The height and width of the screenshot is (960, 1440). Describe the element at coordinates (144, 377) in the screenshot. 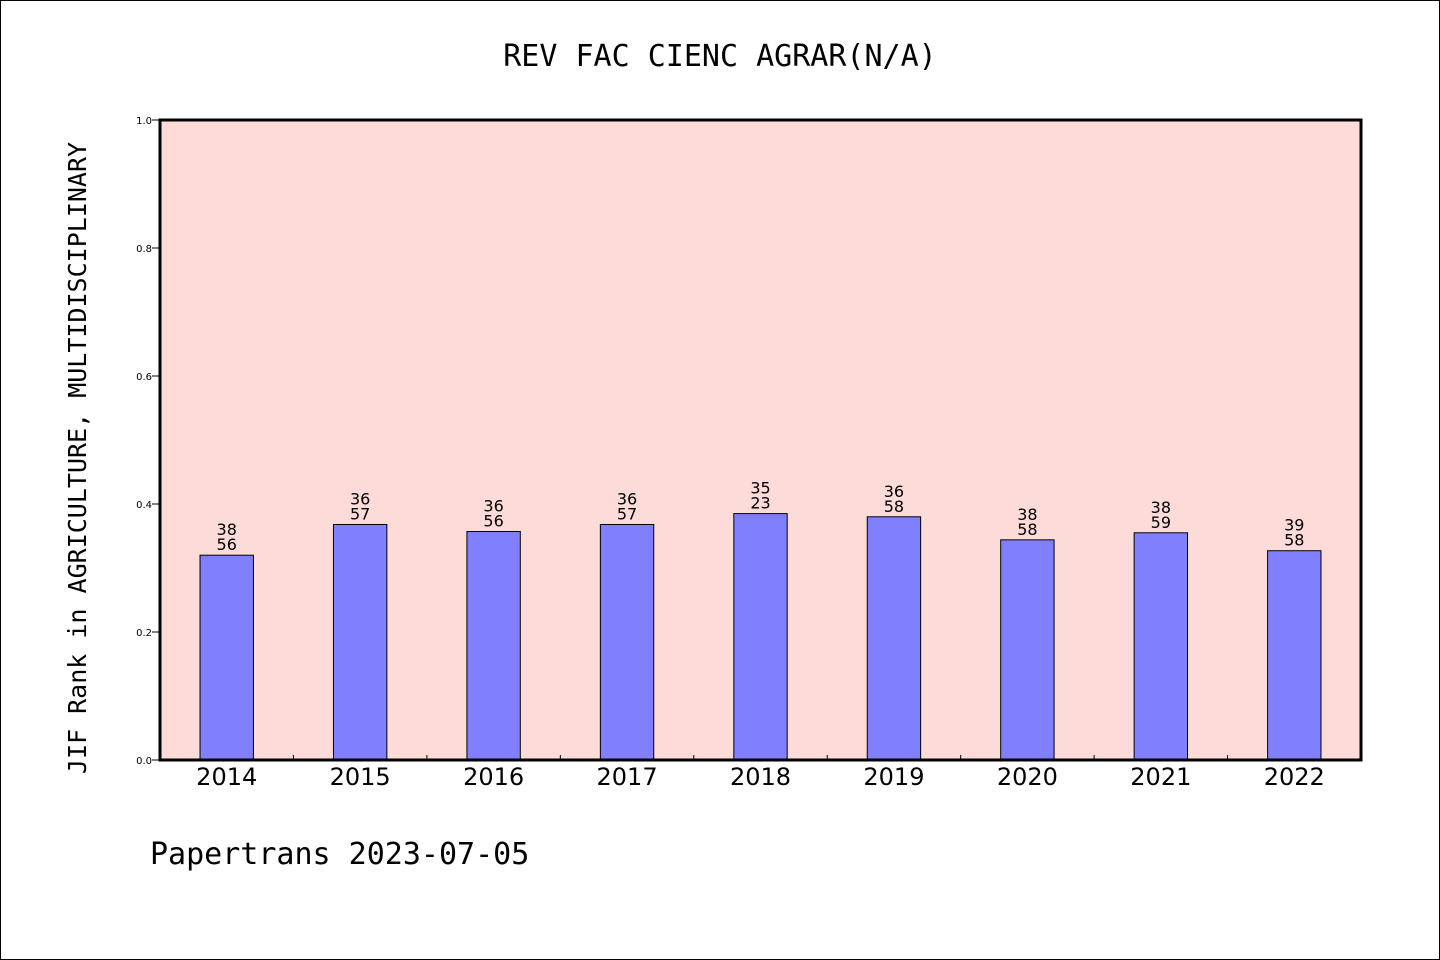

I see `y-tick-label: 0.6` at that location.